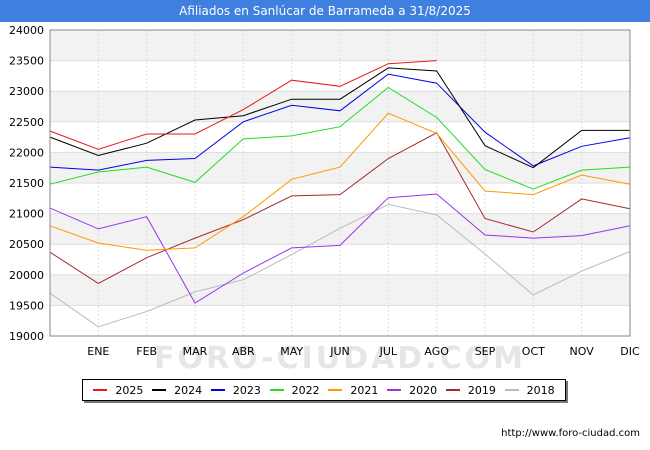  What do you see at coordinates (26, 61) in the screenshot?
I see `y-tick-label: 23500` at bounding box center [26, 61].